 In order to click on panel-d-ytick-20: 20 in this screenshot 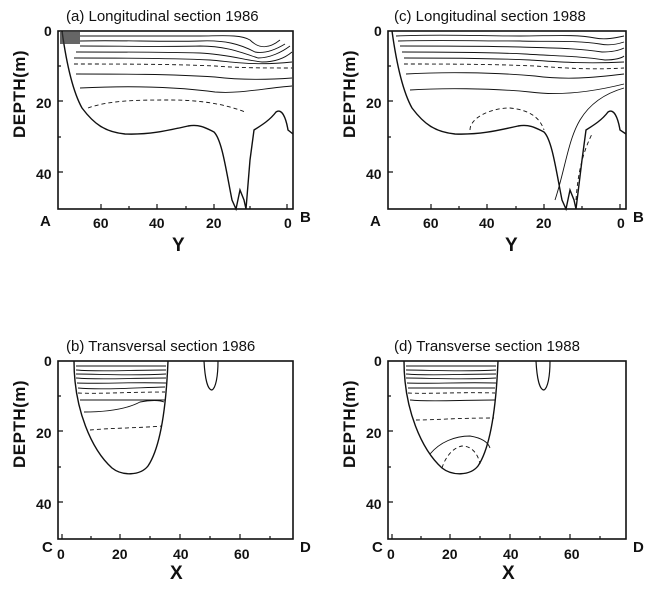, I will do `click(374, 433)`.